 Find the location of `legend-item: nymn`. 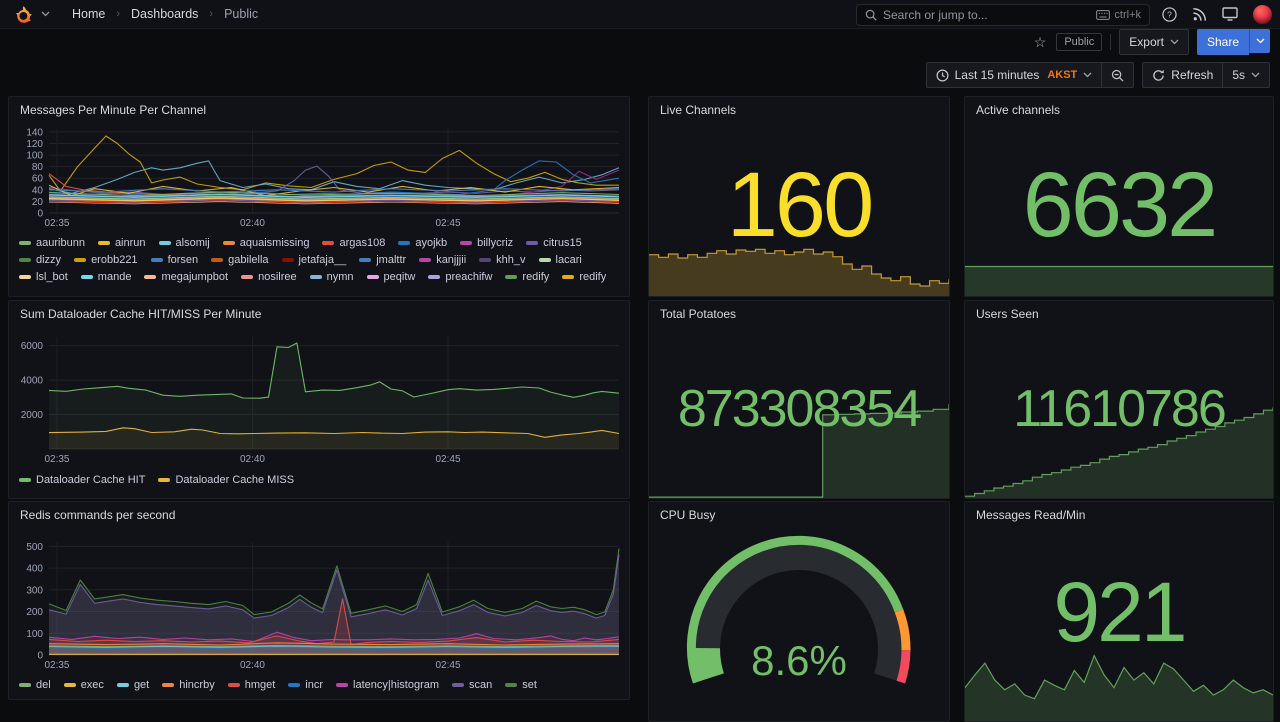

legend-item: nymn is located at coordinates (331, 277).